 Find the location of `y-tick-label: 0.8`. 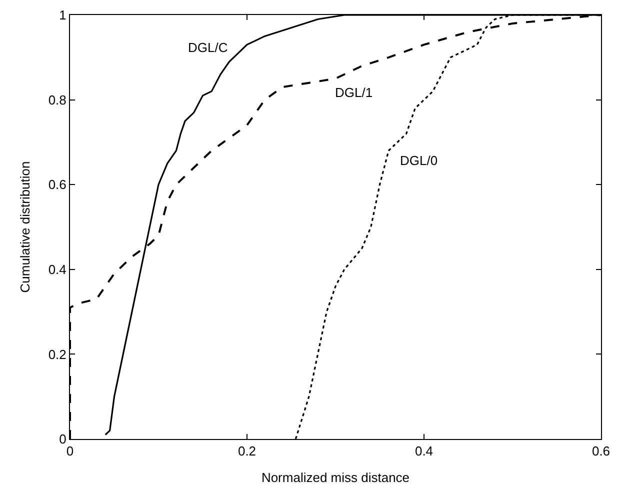

y-tick-label: 0.8 is located at coordinates (57, 100).